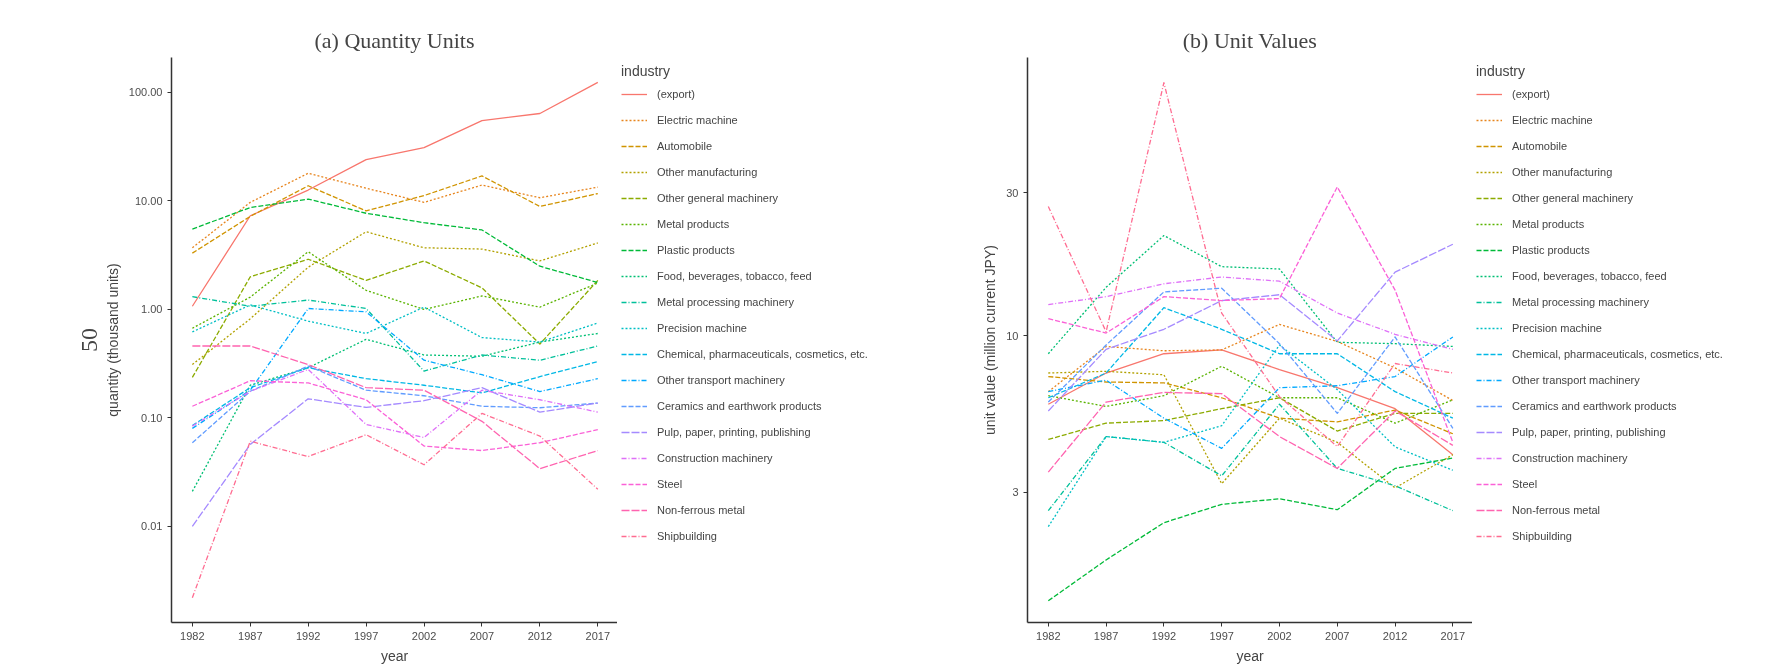 Image resolution: width=1790 pixels, height=666 pixels. Describe the element at coordinates (148, 200) in the screenshot. I see `y-tick-label: 10.00` at that location.